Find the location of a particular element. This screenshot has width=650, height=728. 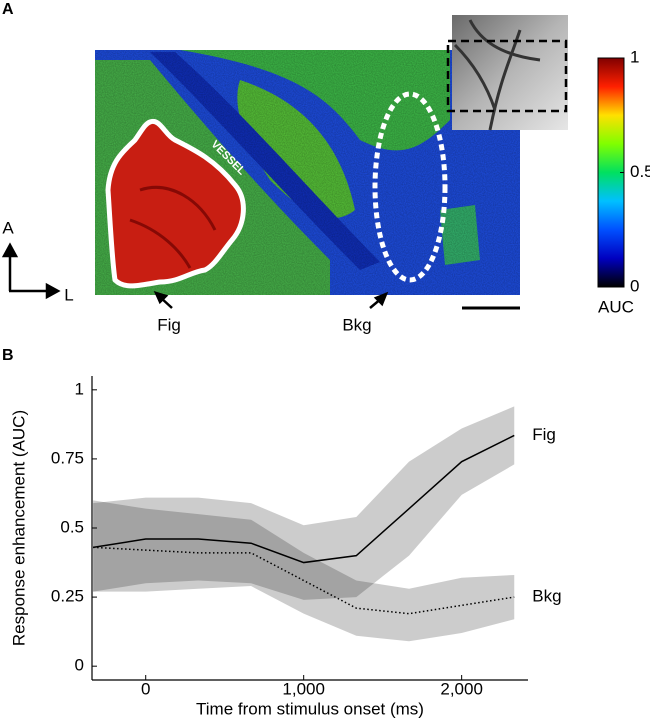

anterior-label: A is located at coordinates (8, 227).